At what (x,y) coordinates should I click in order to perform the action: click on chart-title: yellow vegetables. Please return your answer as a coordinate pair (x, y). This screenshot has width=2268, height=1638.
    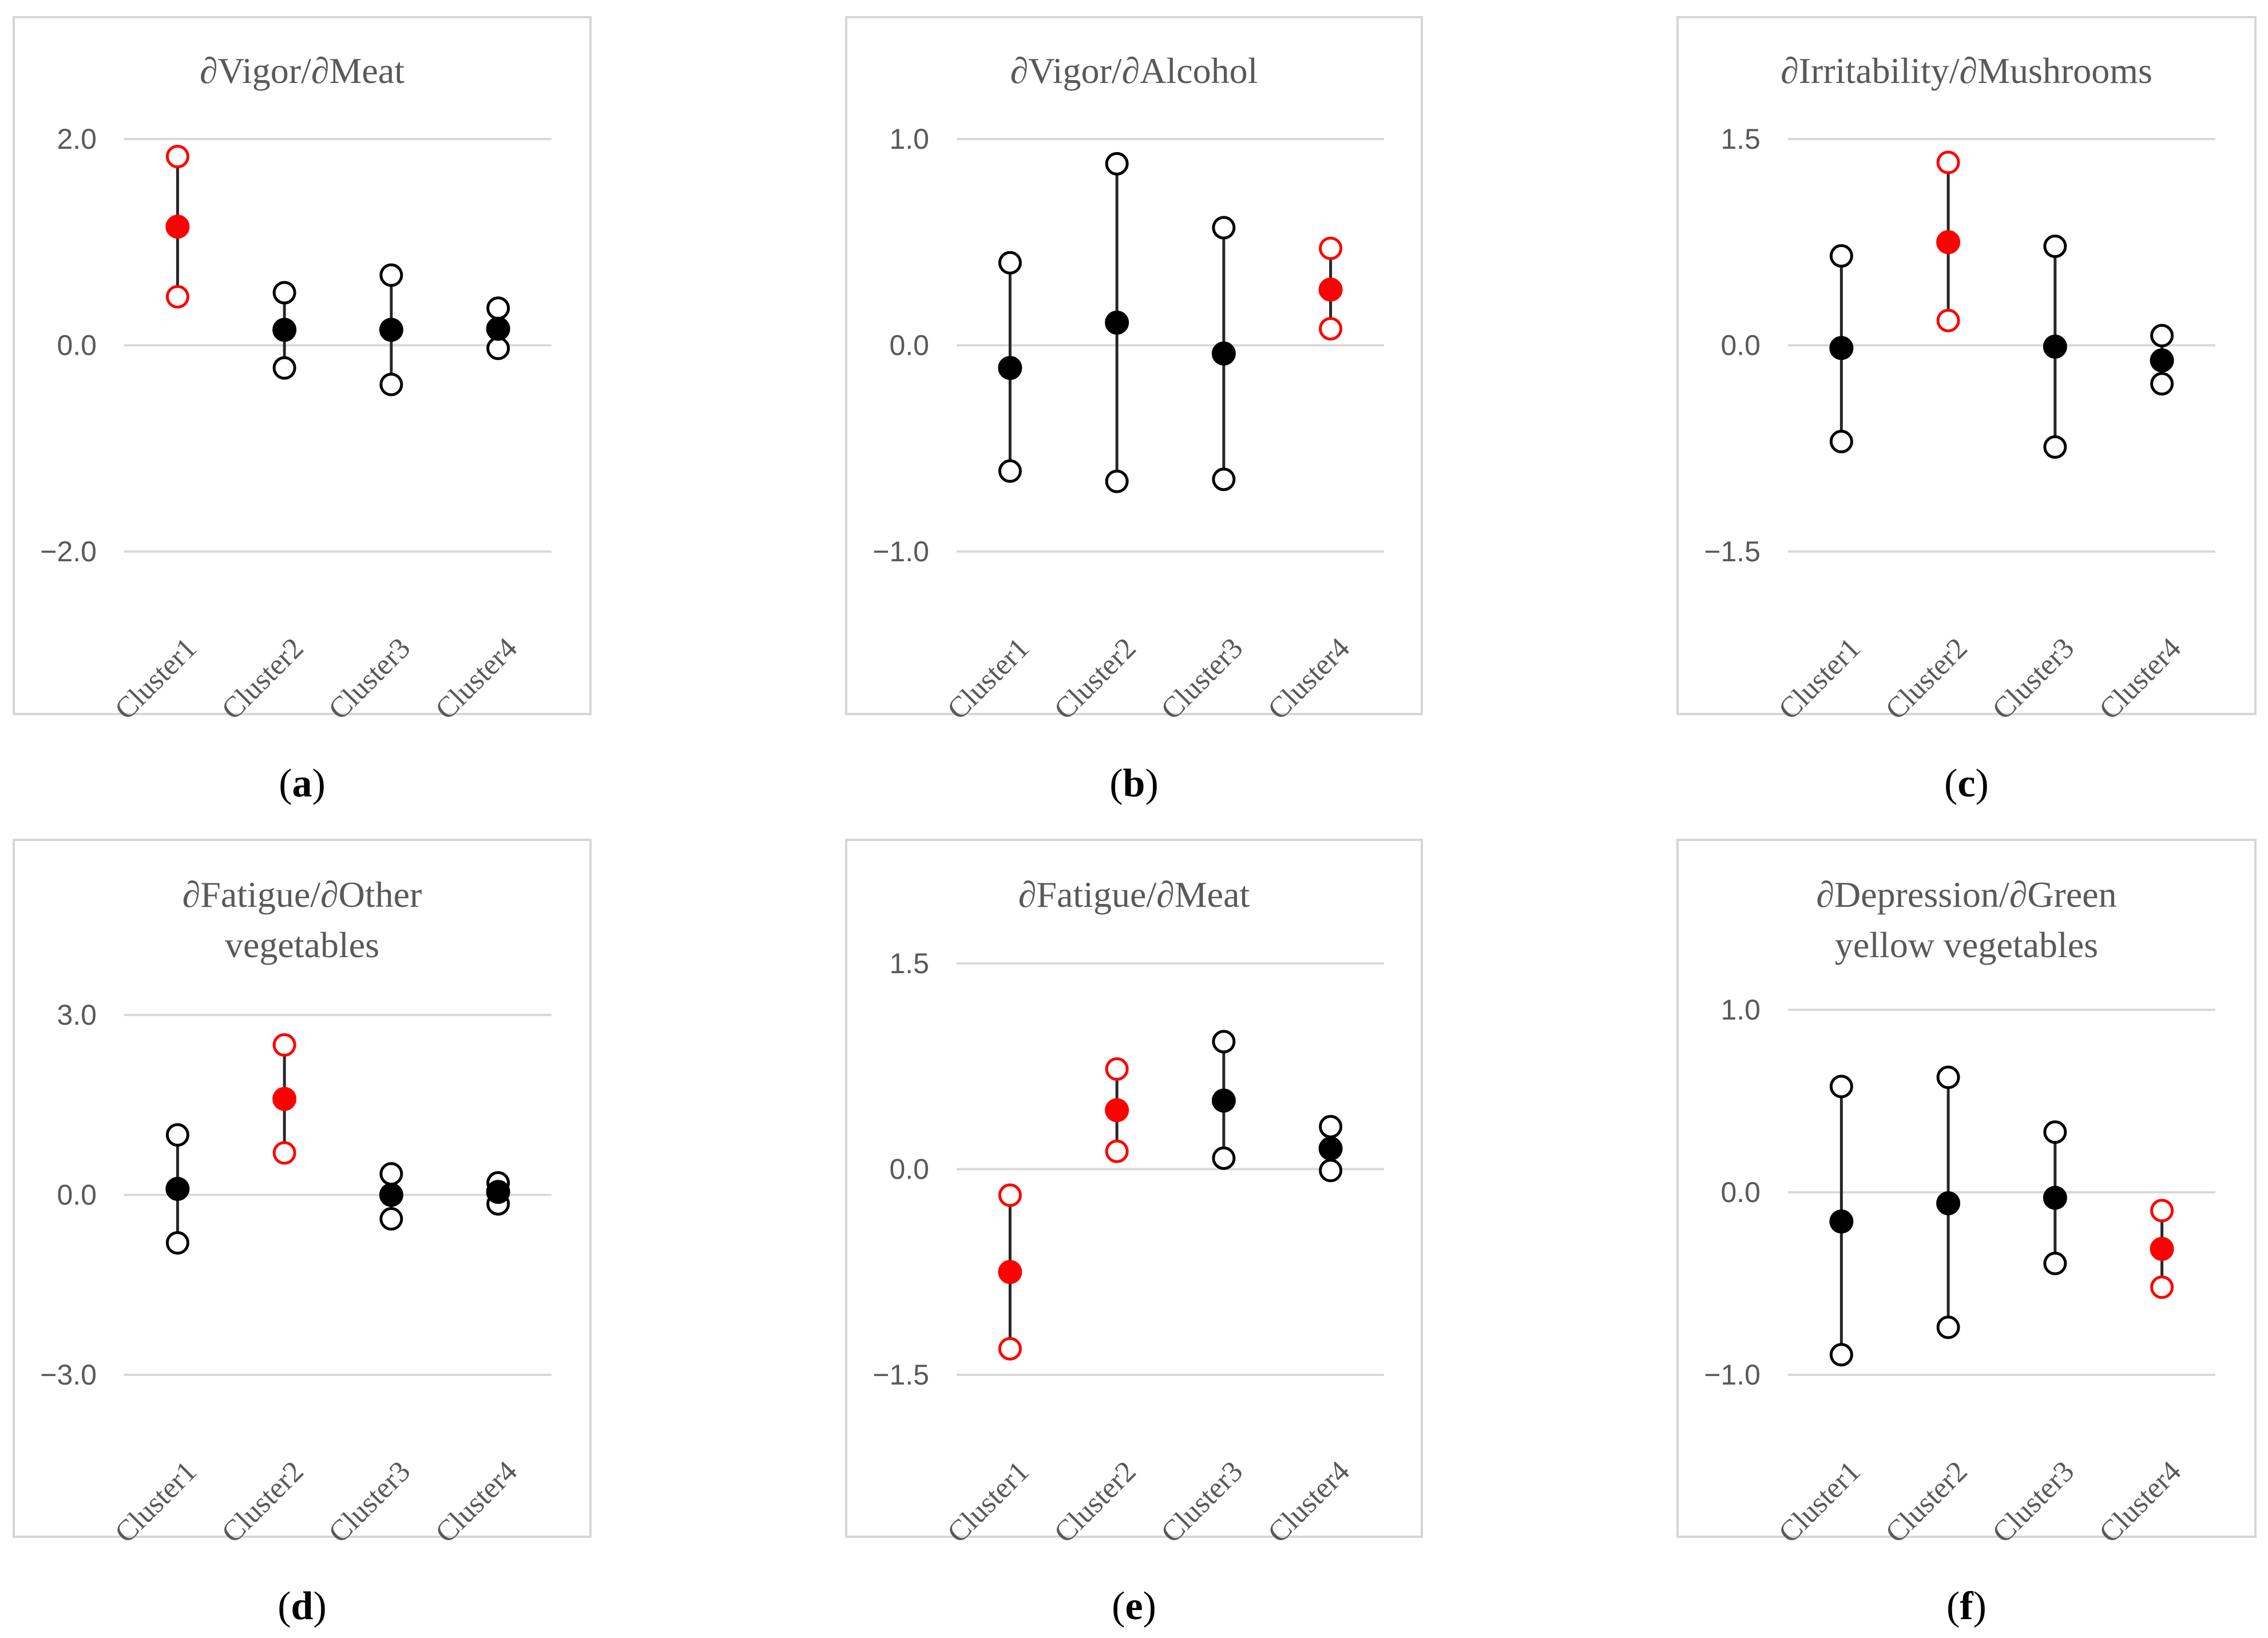
    Looking at the image, I should click on (1966, 945).